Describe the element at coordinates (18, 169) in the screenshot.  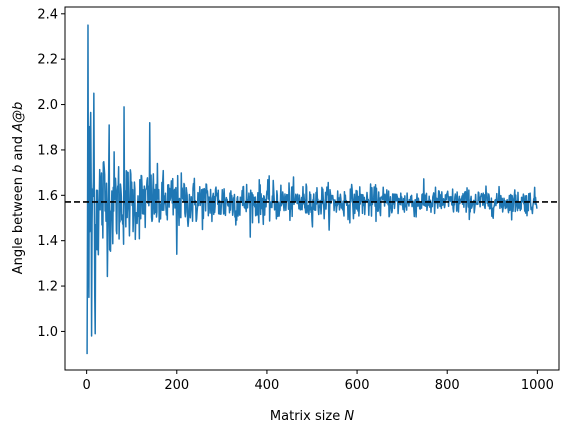
I see `y-axis-label-var-b: b` at that location.